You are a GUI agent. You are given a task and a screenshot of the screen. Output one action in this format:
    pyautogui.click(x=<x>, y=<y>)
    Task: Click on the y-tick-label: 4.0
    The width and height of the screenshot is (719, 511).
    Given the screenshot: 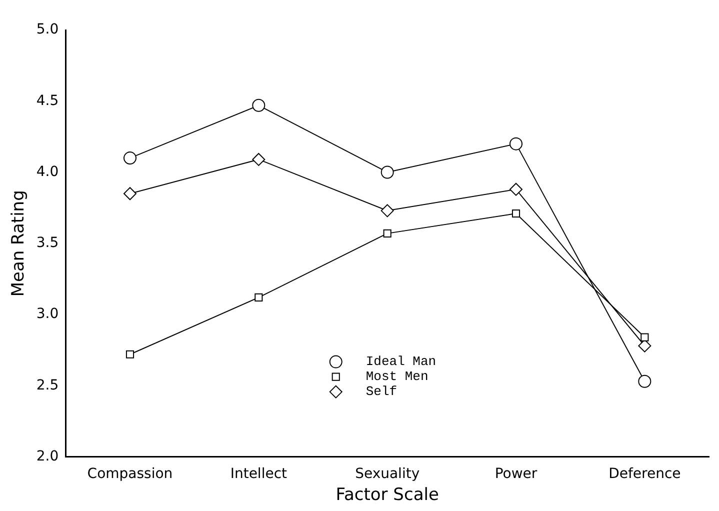 What is the action you would take?
    pyautogui.click(x=47, y=172)
    